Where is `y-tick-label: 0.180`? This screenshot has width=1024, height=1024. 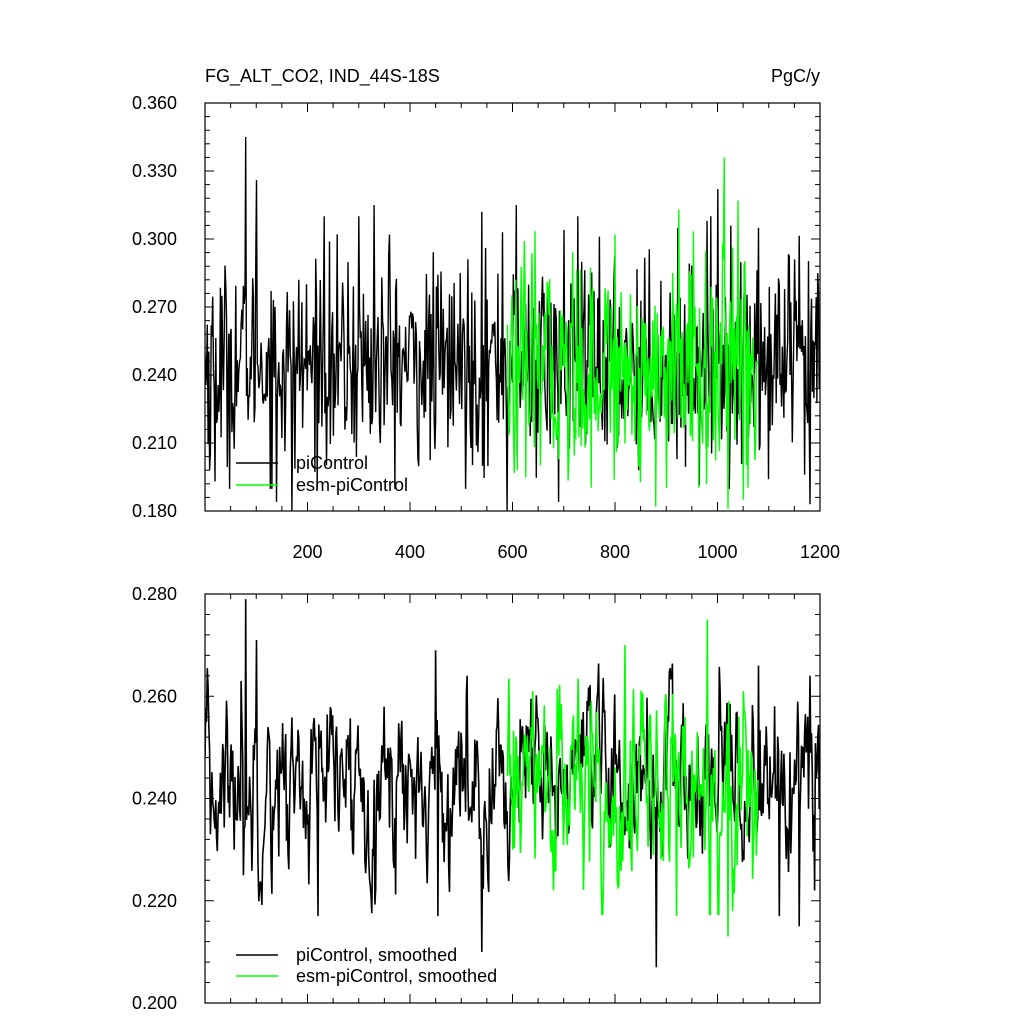 y-tick-label: 0.180 is located at coordinates (154, 511).